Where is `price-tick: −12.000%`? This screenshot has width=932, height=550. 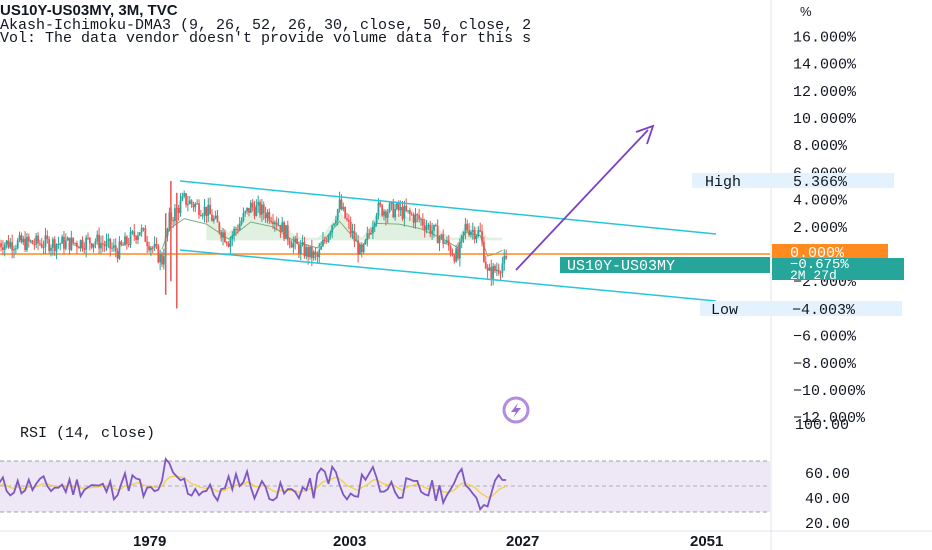 price-tick: −12.000% is located at coordinates (829, 418).